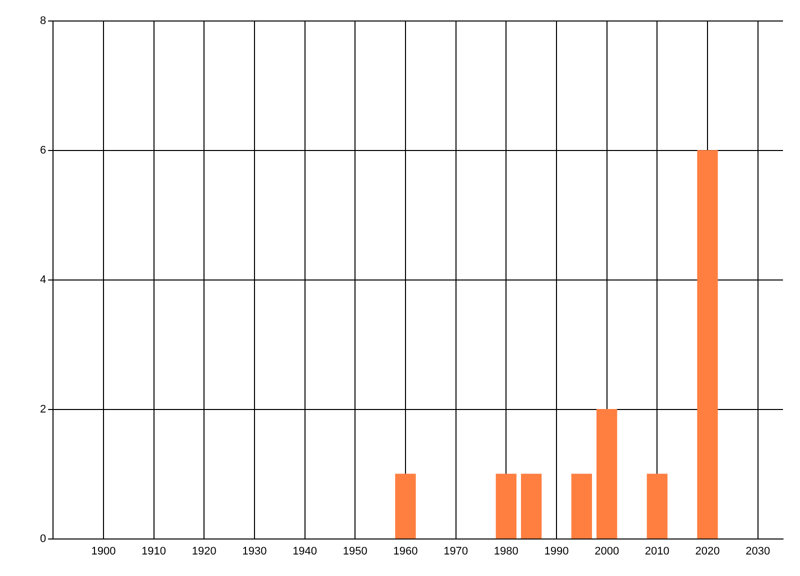 Image resolution: width=800 pixels, height=576 pixels. Describe the element at coordinates (43, 280) in the screenshot. I see `y-tick-label: 4` at that location.